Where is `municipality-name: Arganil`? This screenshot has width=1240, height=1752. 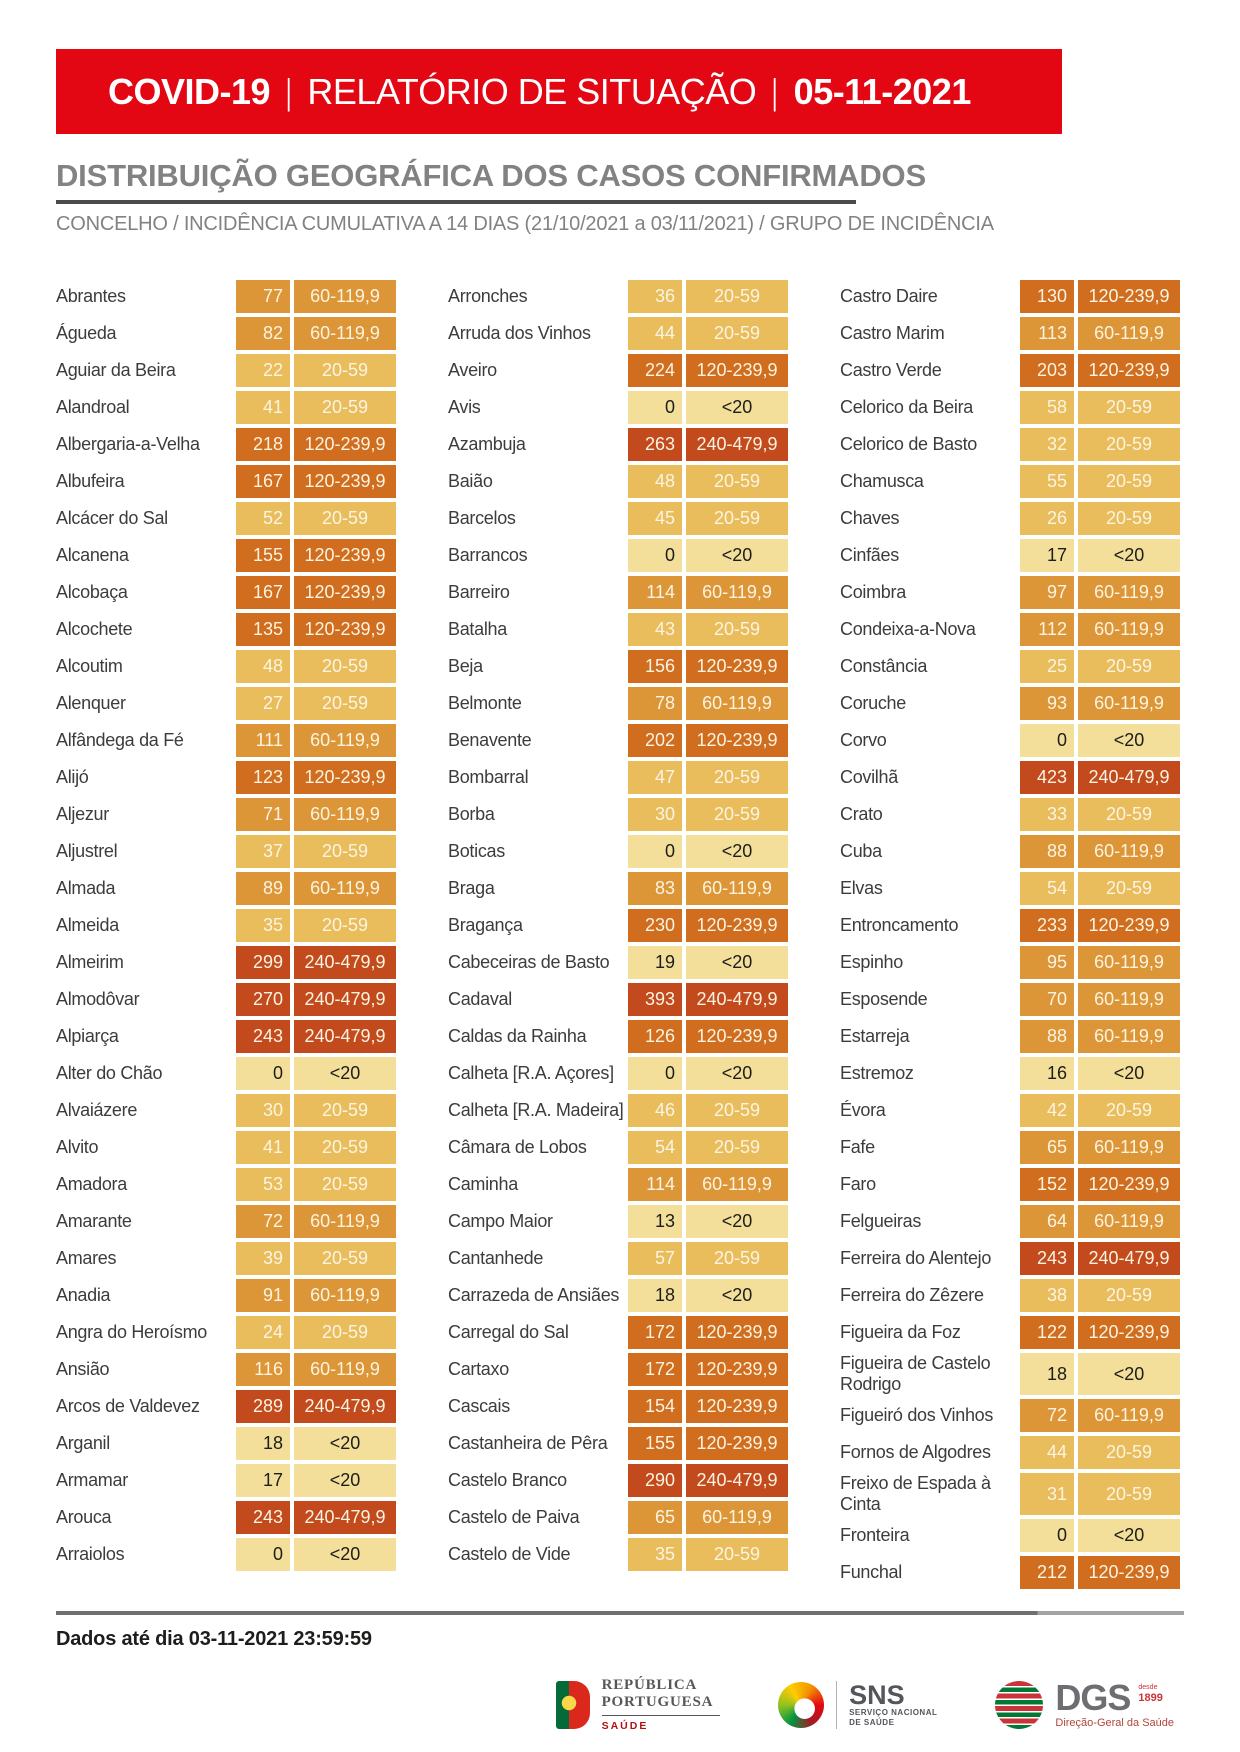 municipality-name: Arganil is located at coordinates (83, 1443).